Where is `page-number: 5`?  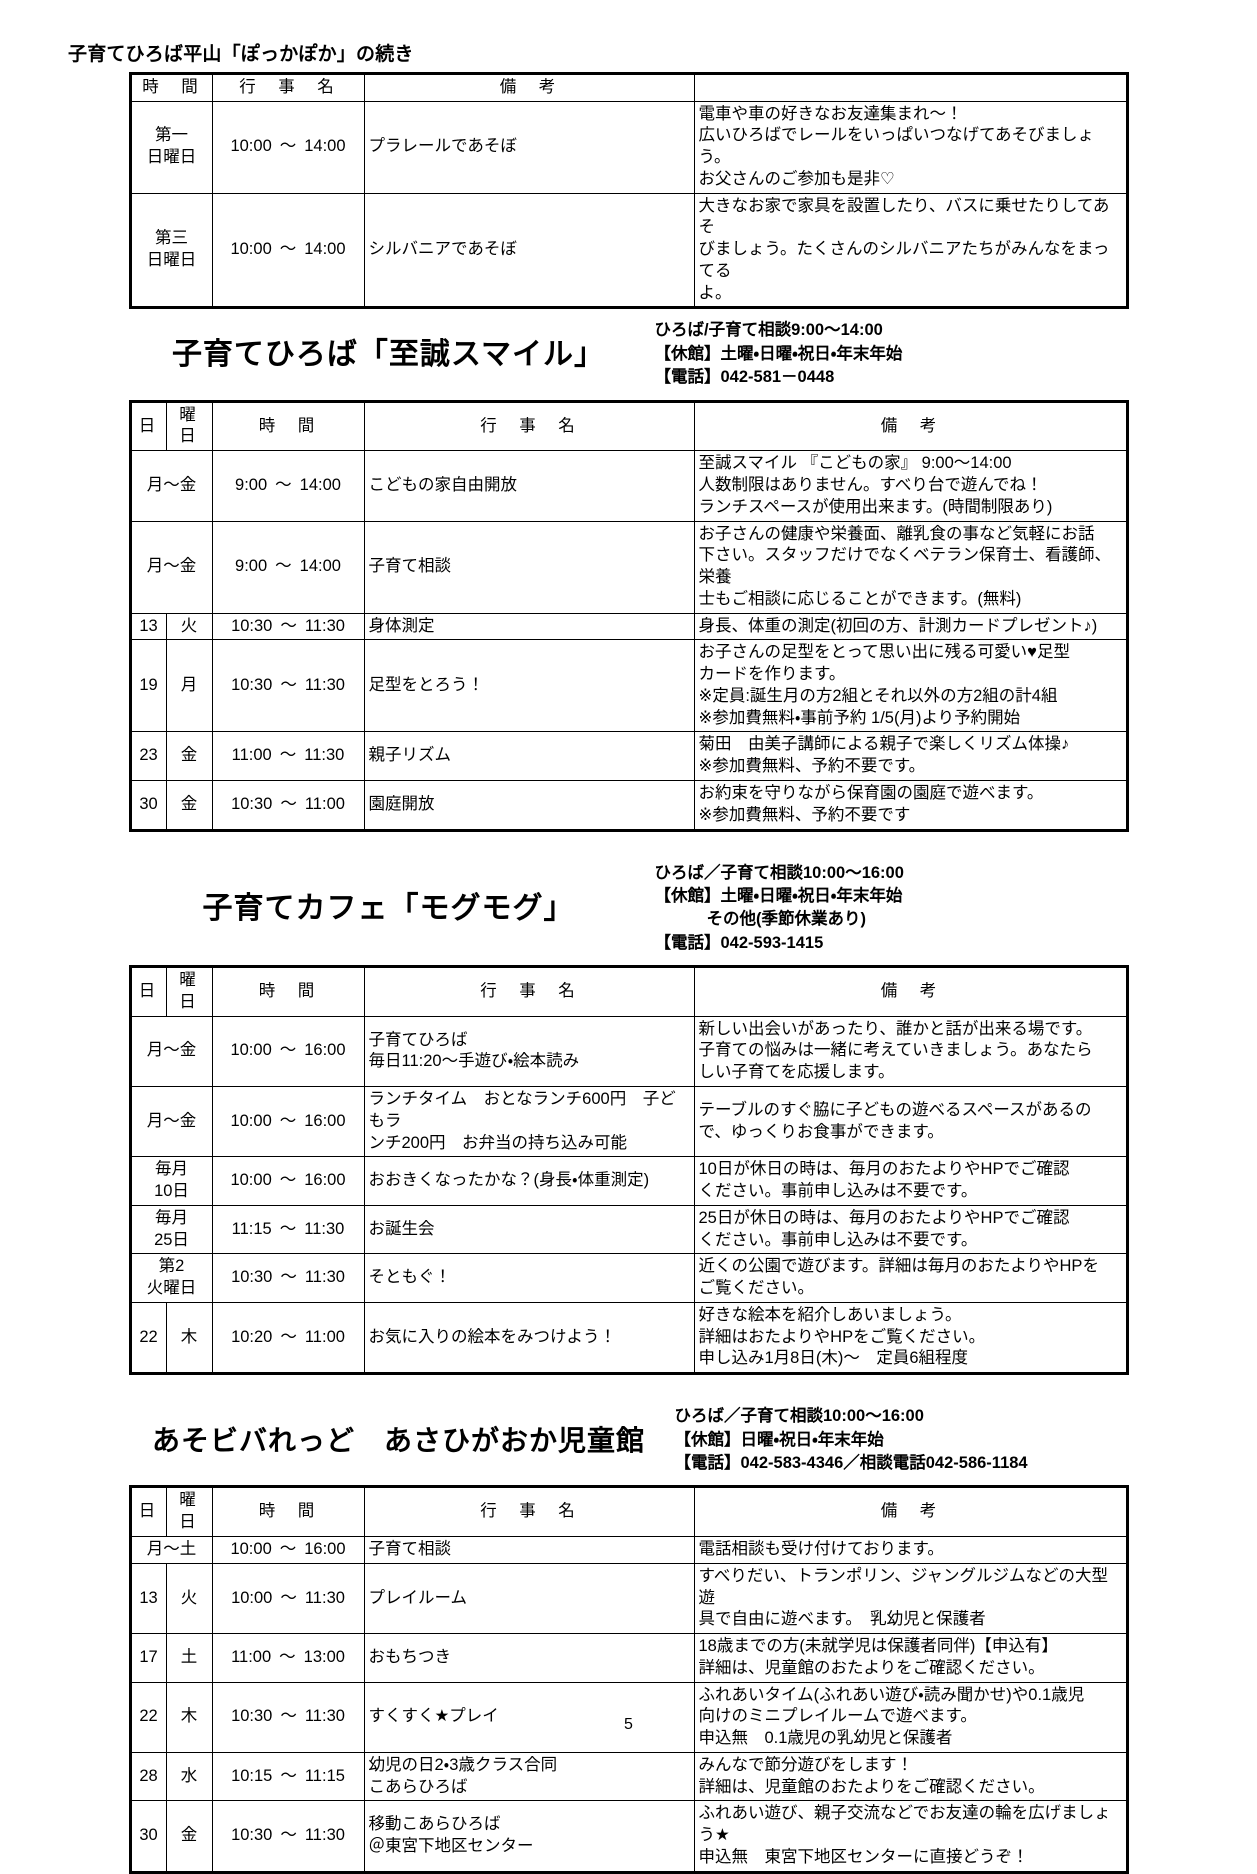
page-number: 5 is located at coordinates (628, 1724).